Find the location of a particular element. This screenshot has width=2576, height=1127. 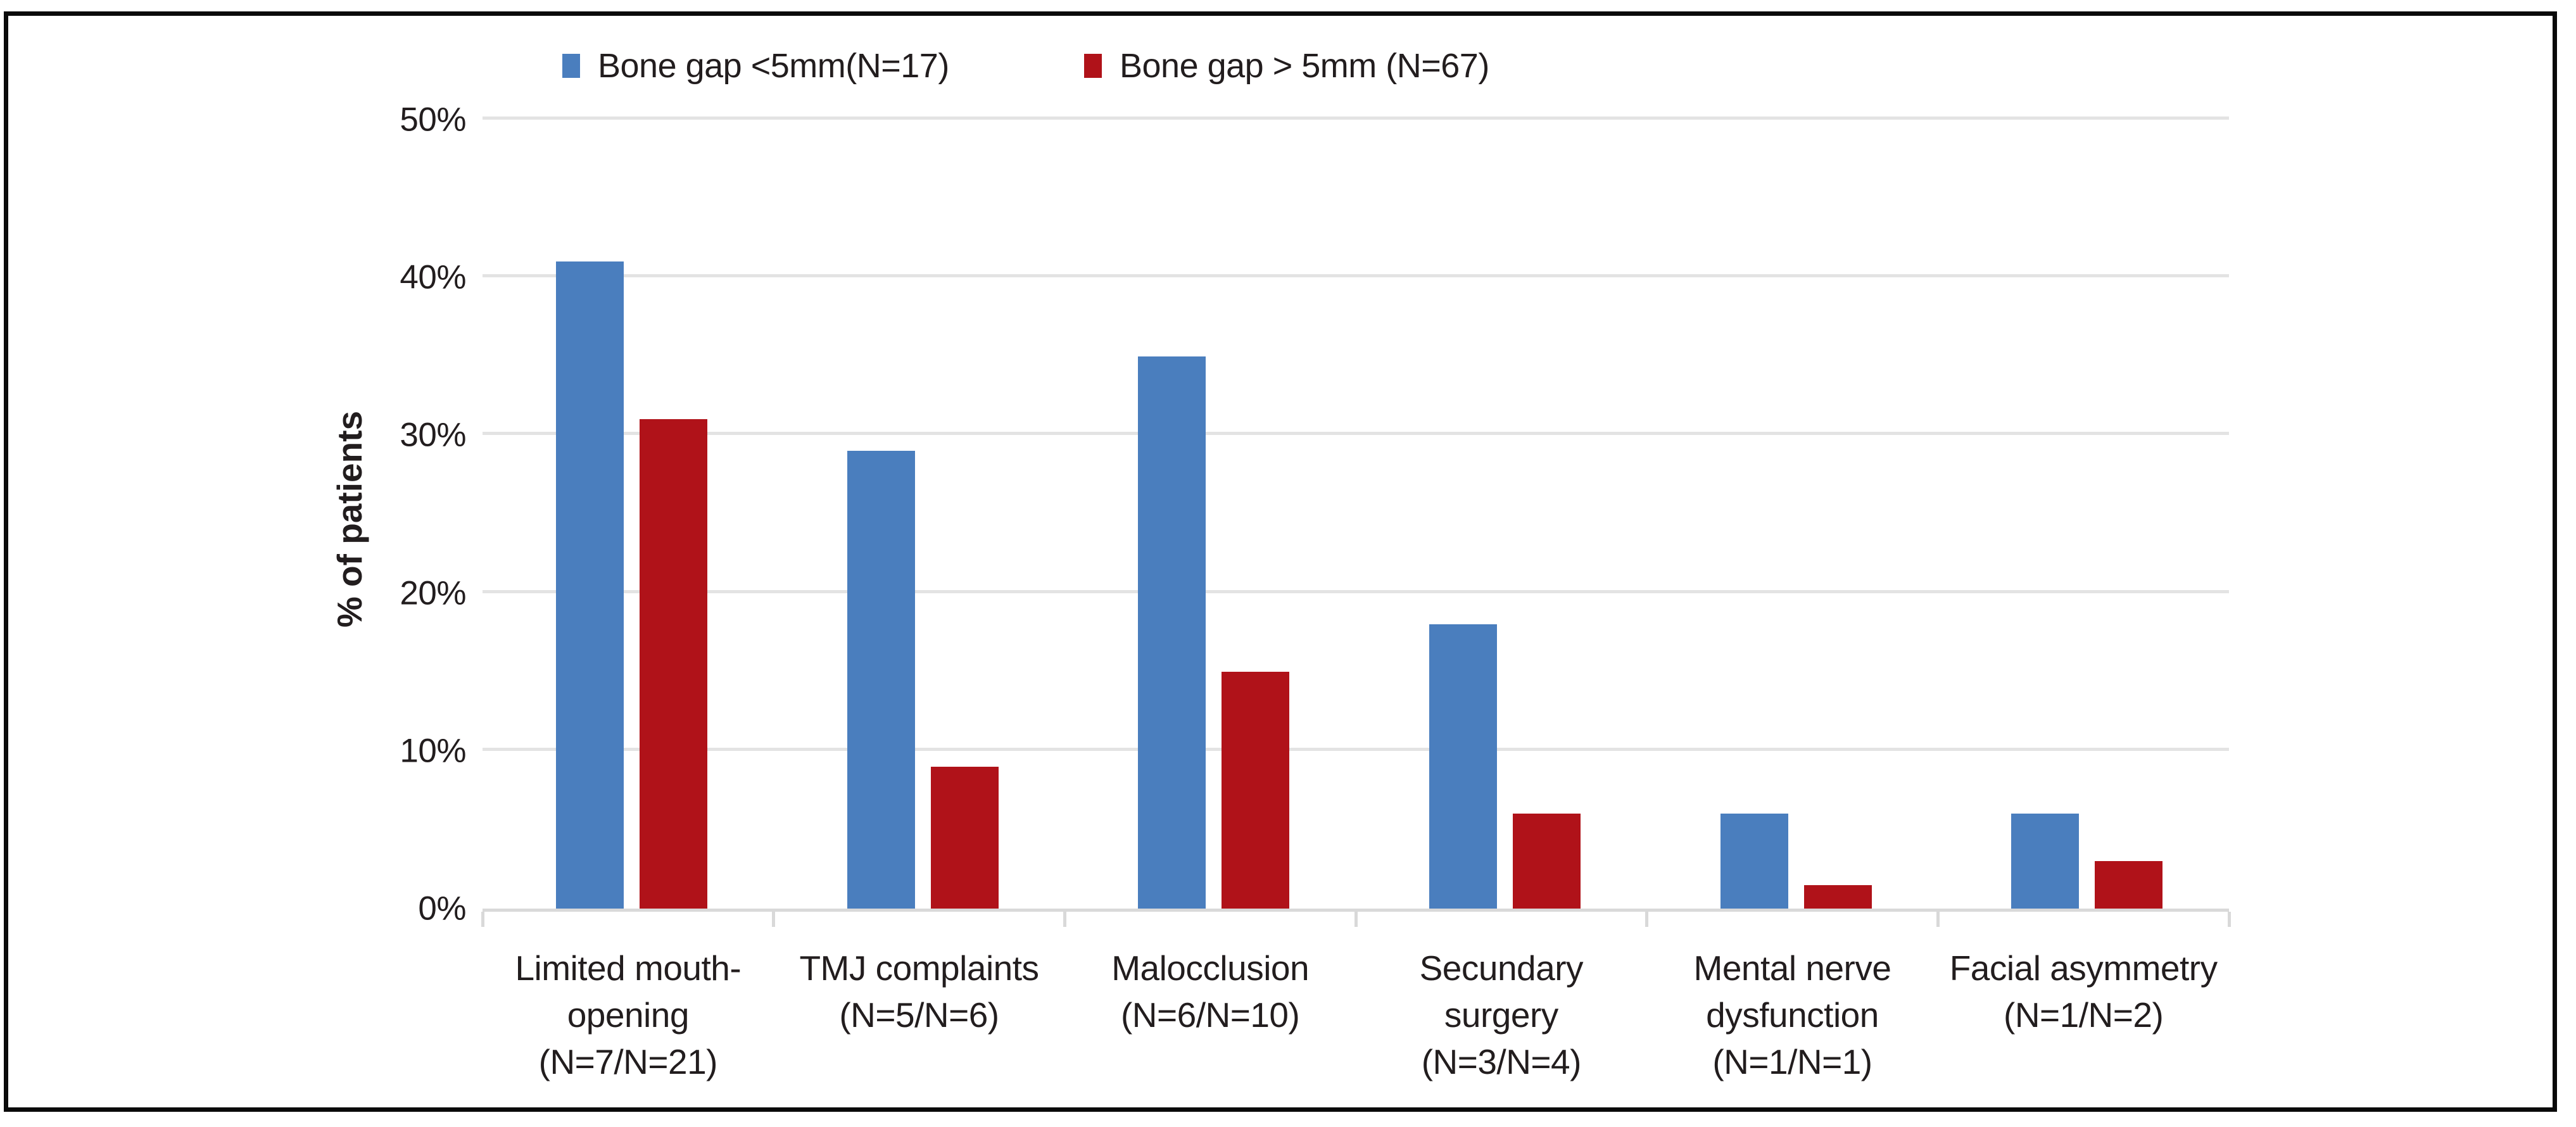

x-axis-line is located at coordinates (1356, 910).